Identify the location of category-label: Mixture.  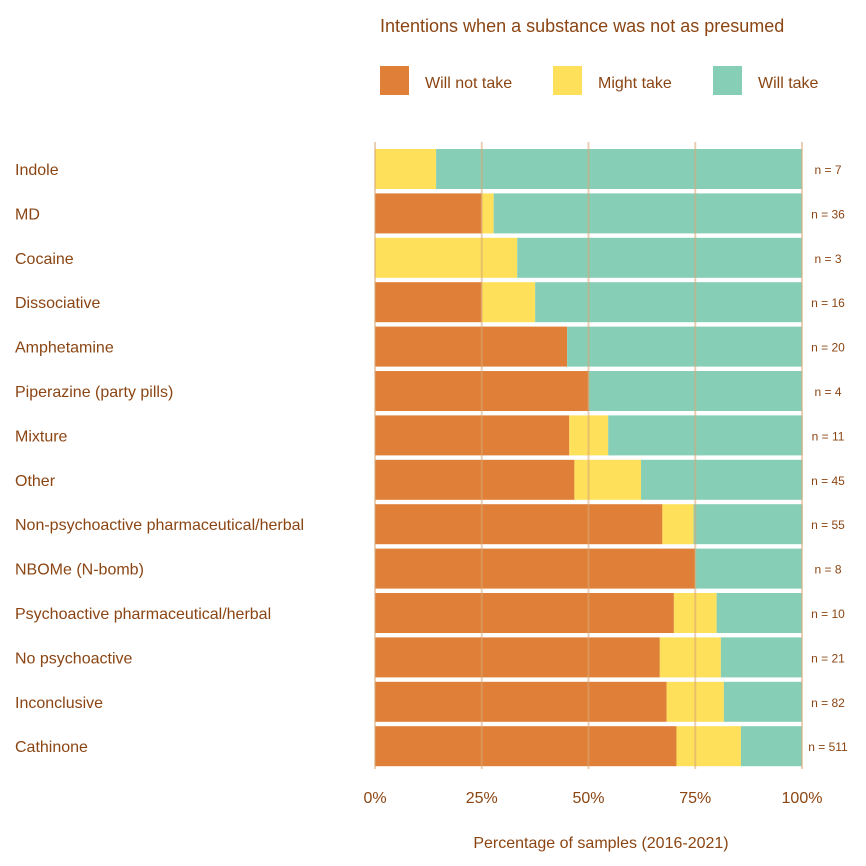
(41, 436).